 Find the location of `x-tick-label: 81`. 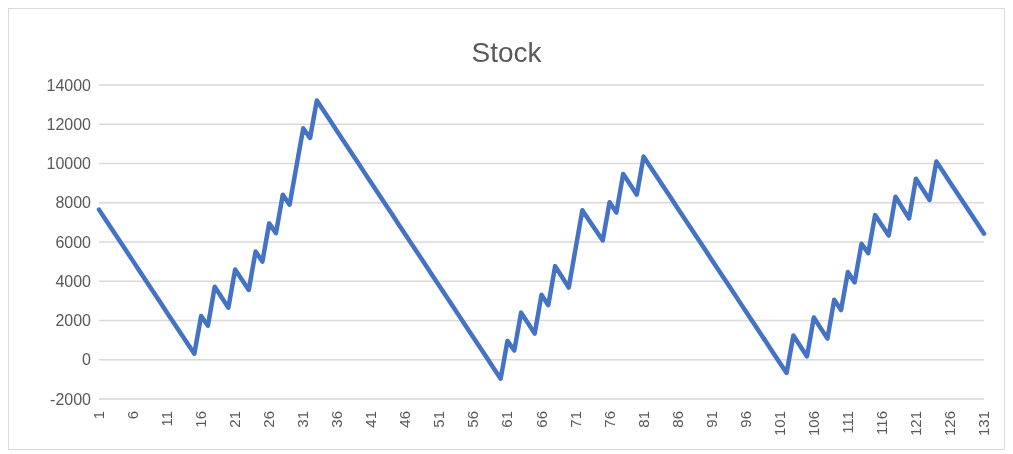

x-tick-label: 81 is located at coordinates (643, 419).